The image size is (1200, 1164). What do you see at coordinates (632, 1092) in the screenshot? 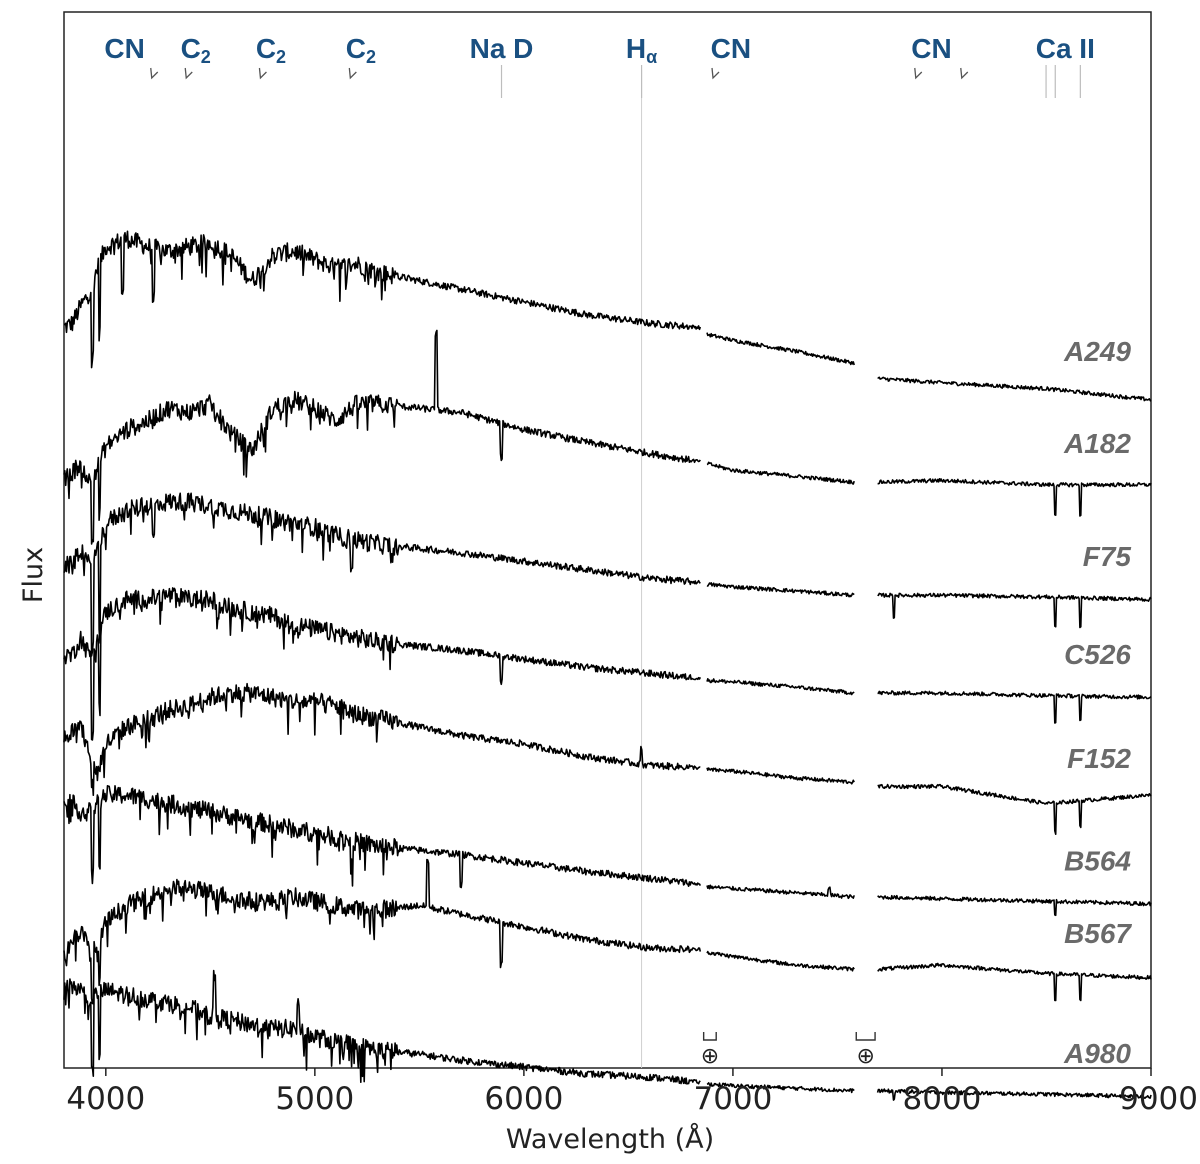
I see `x-axis-ticks: 4000 5000 6000 7000 8000 9000` at bounding box center [632, 1092].